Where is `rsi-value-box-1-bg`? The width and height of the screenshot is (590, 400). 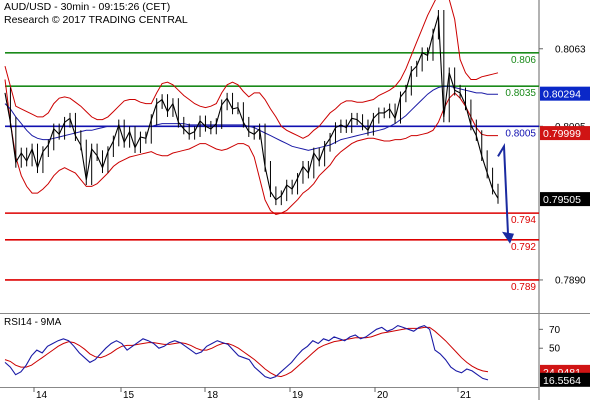
rsi-value-box-1-bg is located at coordinates (565, 379).